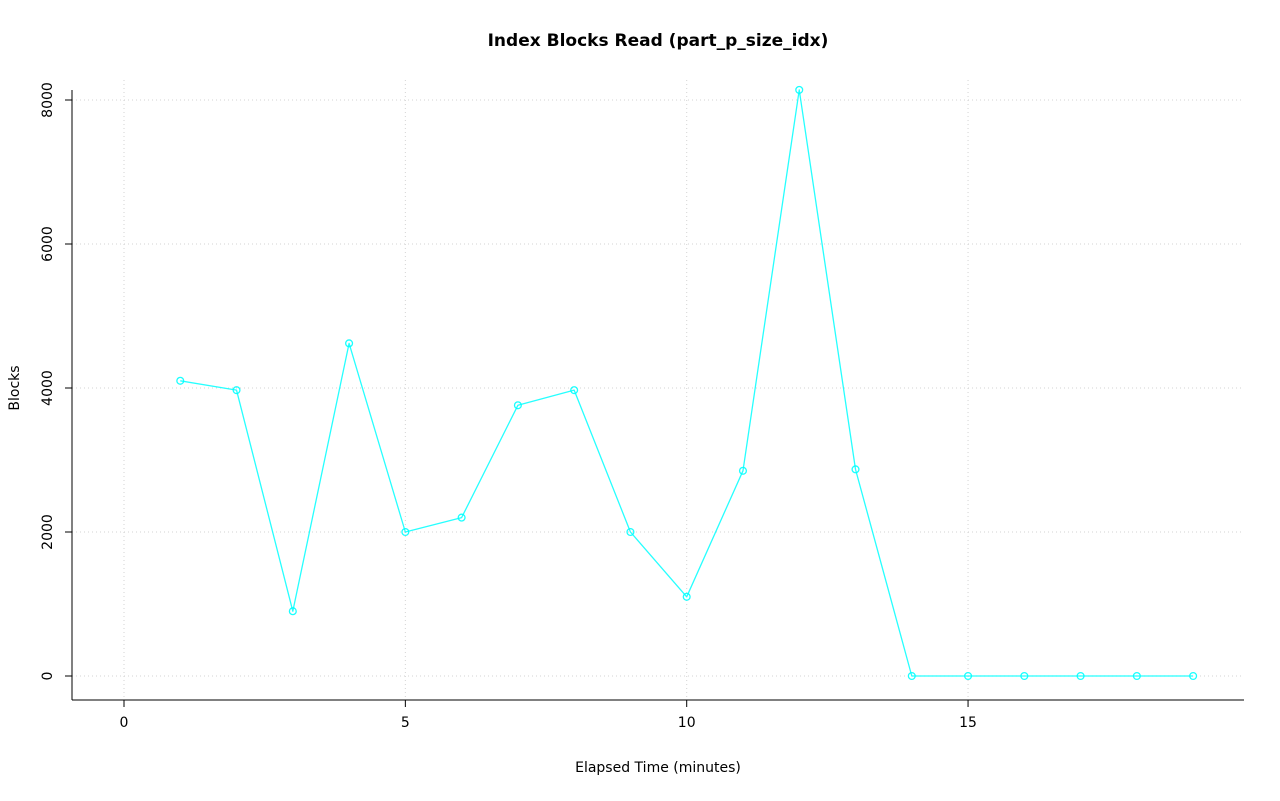 The height and width of the screenshot is (801, 1280). Describe the element at coordinates (687, 723) in the screenshot. I see `x-tick-label: 10` at that location.